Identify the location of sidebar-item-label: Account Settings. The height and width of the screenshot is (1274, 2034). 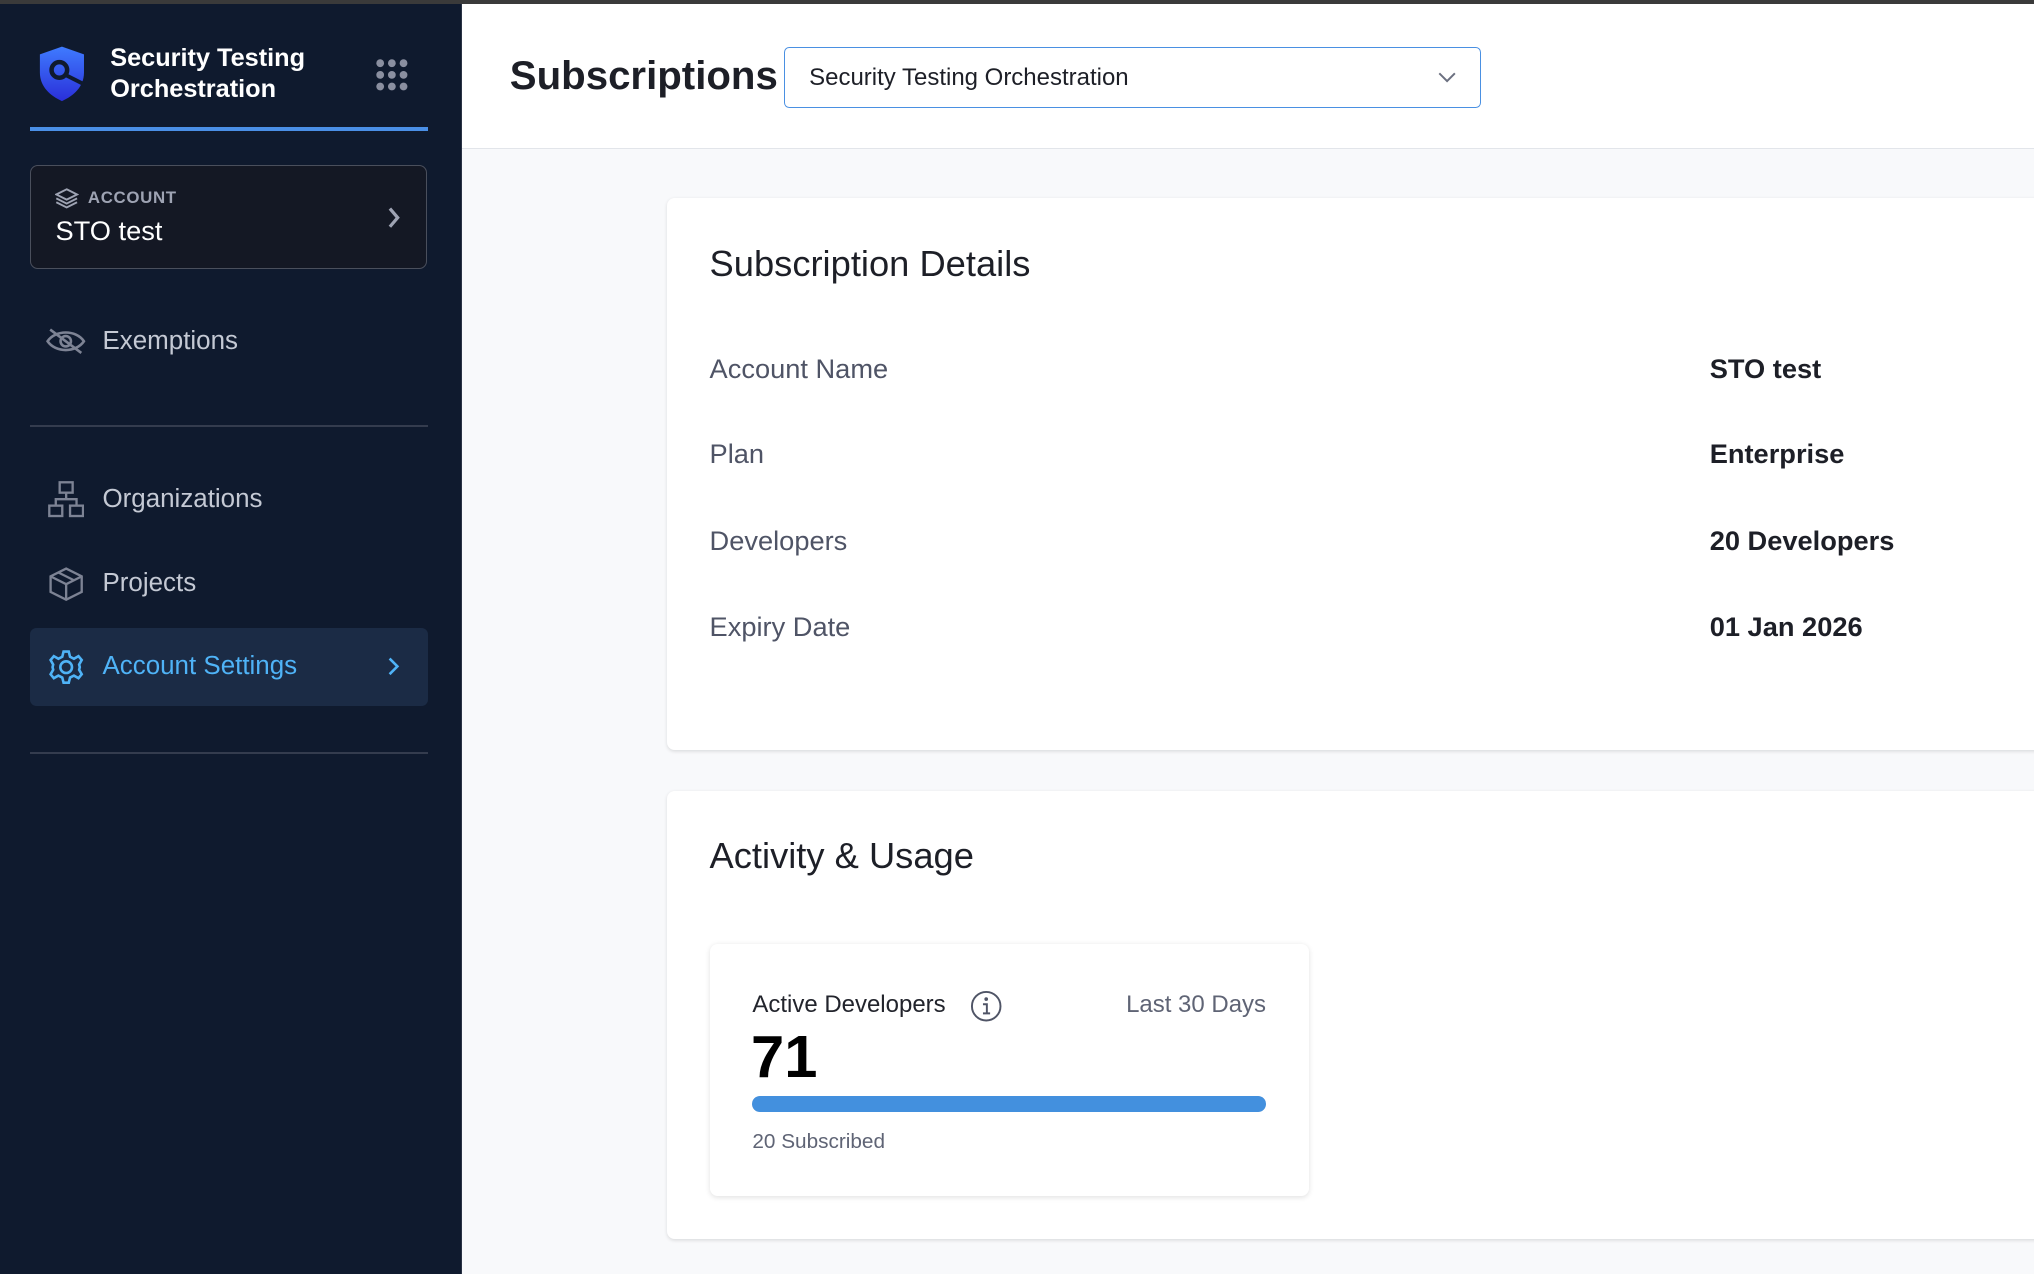
(200, 666).